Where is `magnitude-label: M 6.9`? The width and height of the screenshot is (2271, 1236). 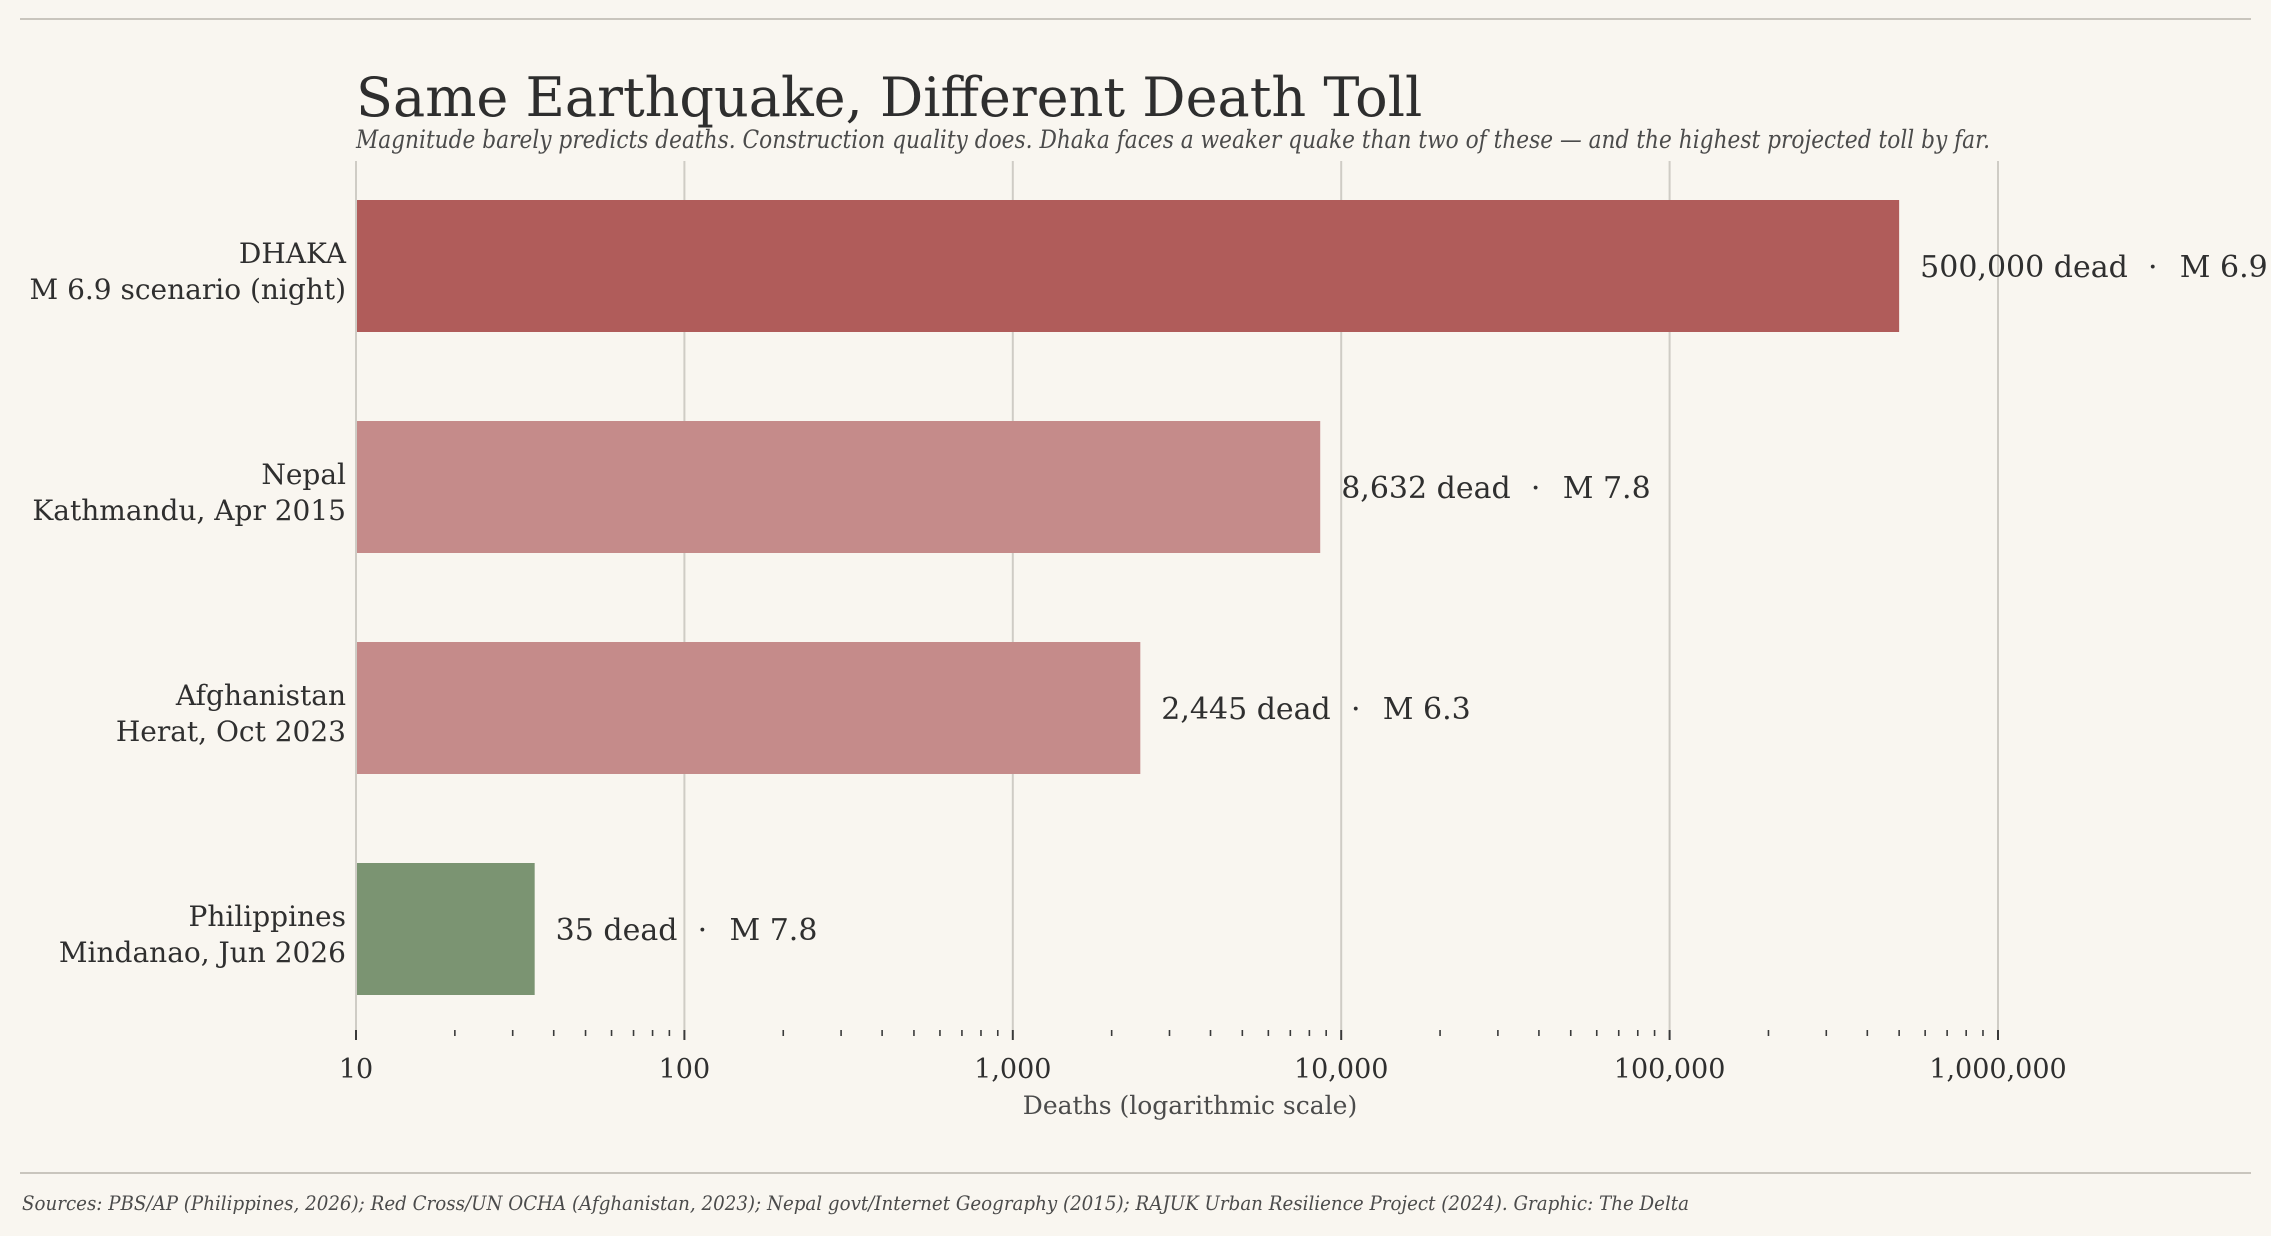 magnitude-label: M 6.9 is located at coordinates (2224, 267).